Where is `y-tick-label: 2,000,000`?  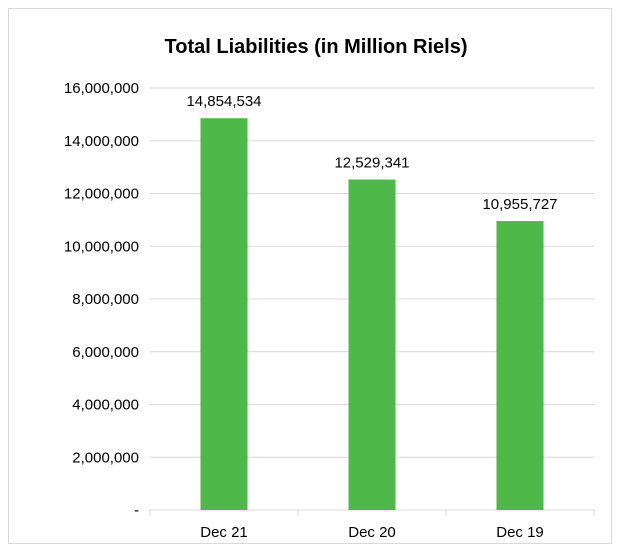
y-tick-label: 2,000,000 is located at coordinates (105, 457).